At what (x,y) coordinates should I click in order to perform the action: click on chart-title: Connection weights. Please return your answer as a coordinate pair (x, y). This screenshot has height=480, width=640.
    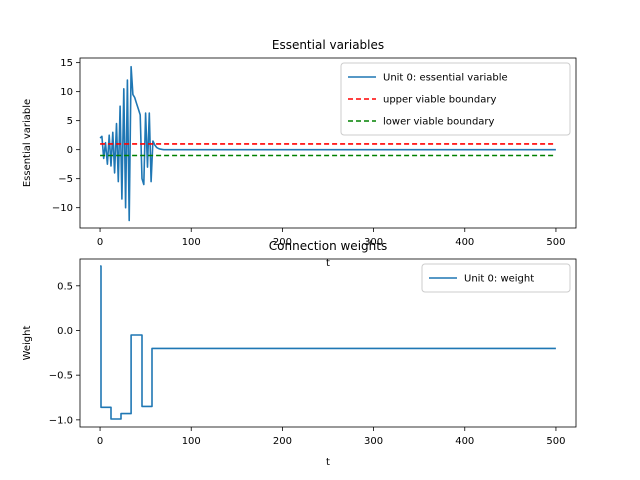
    Looking at the image, I should click on (328, 246).